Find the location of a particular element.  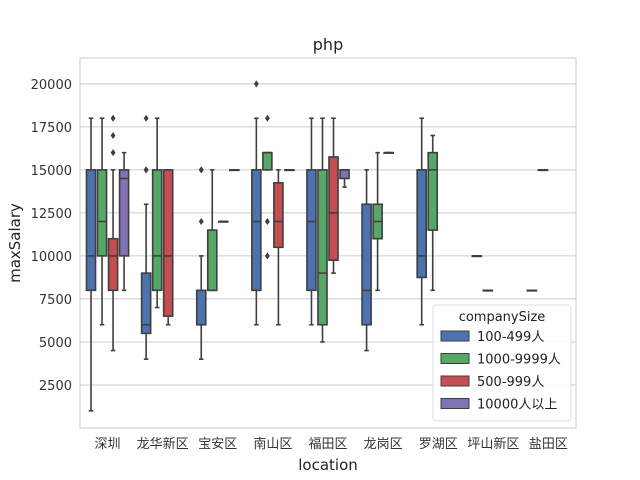

y-tick-label: 17500 is located at coordinates (51, 128).